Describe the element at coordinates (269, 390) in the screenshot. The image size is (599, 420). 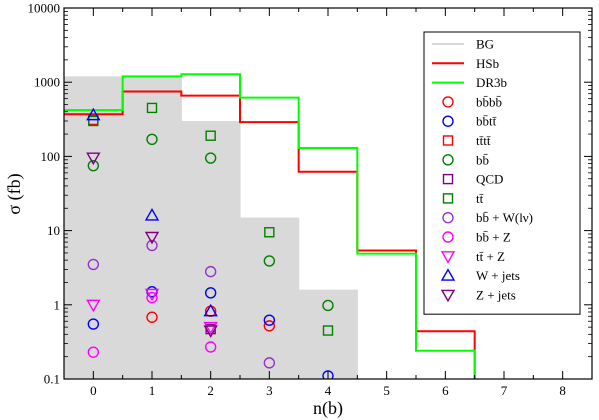
I see `x-tick-label: 3` at that location.